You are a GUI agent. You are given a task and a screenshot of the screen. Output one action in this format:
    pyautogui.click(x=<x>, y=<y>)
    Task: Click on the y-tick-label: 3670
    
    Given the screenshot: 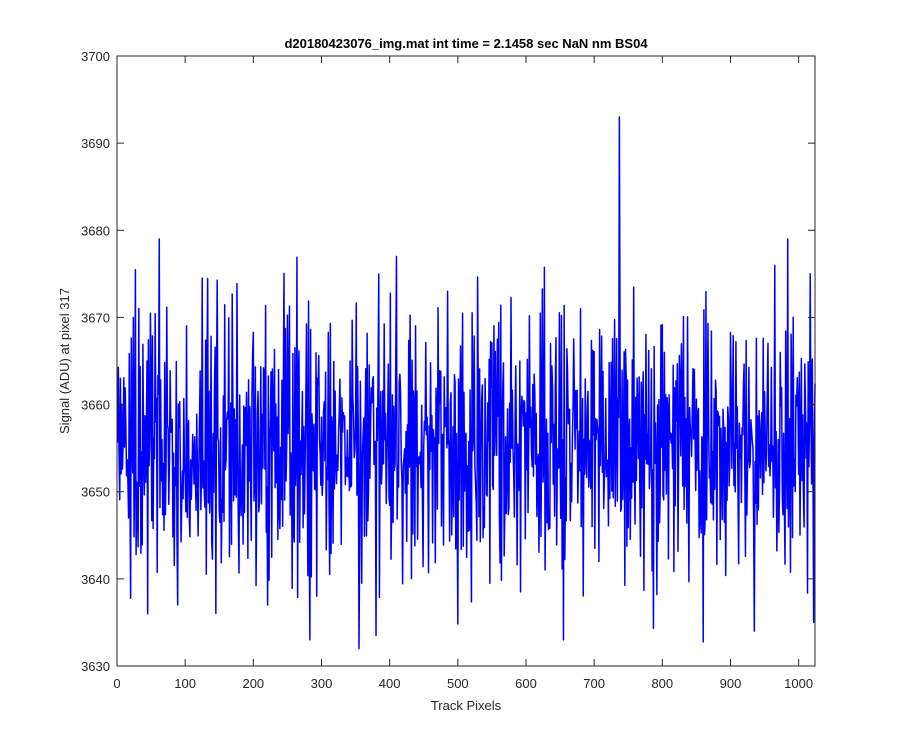 What is the action you would take?
    pyautogui.click(x=95, y=317)
    